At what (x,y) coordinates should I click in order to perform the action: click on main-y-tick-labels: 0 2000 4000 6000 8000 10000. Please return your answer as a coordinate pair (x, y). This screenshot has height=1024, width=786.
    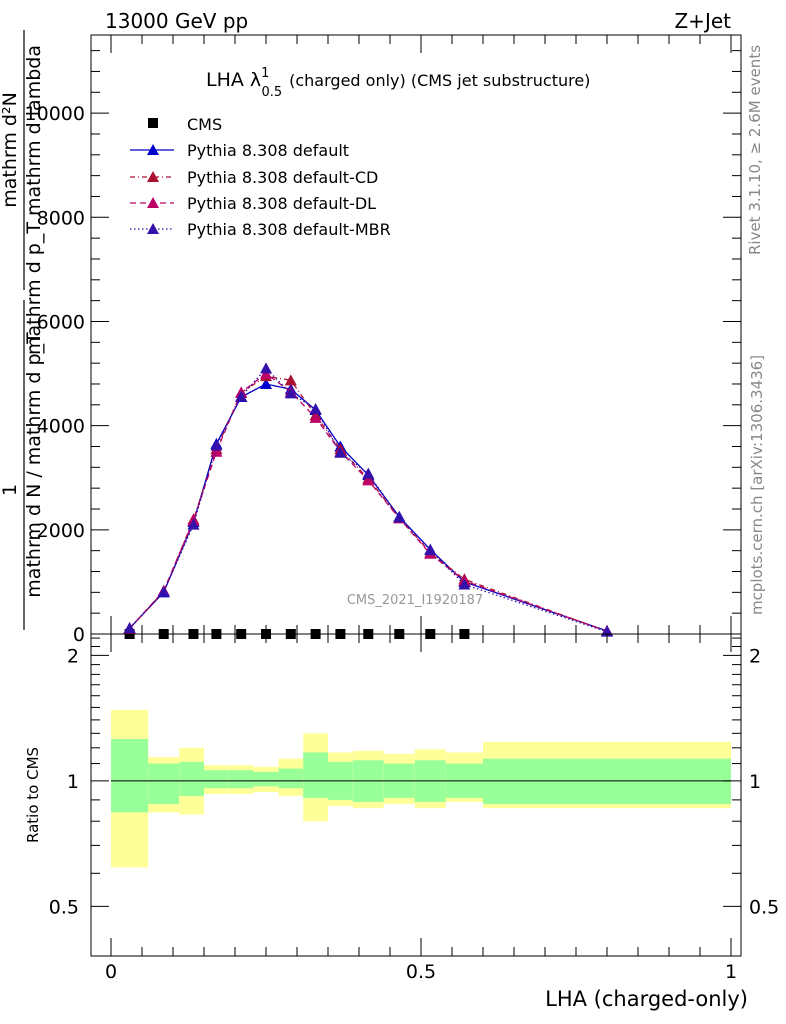
    Looking at the image, I should click on (55, 374).